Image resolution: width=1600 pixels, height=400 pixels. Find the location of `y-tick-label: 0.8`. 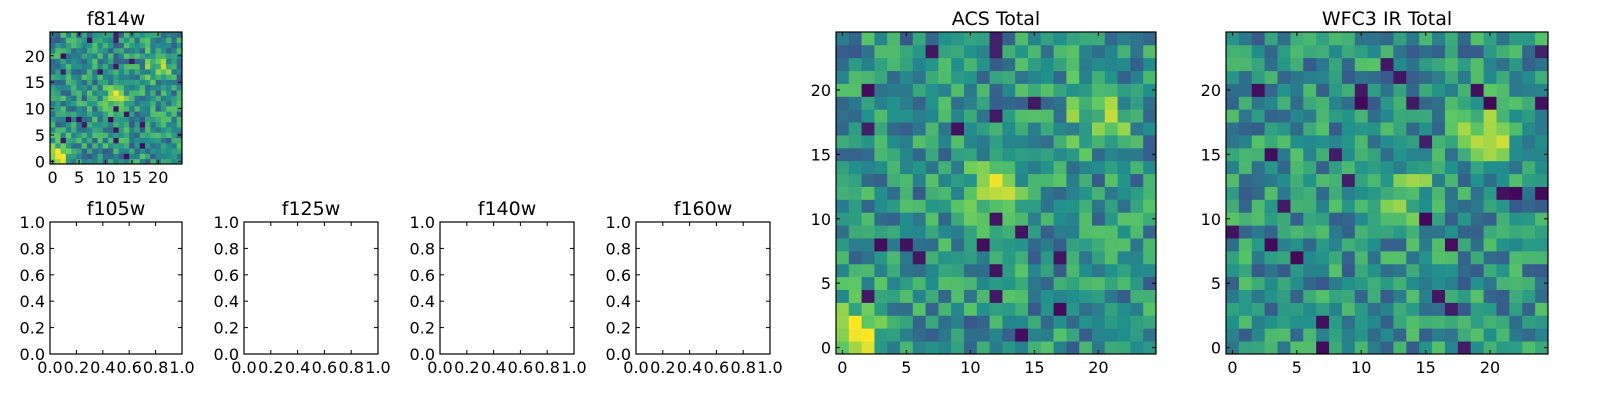

y-tick-label: 0.8 is located at coordinates (226, 248).